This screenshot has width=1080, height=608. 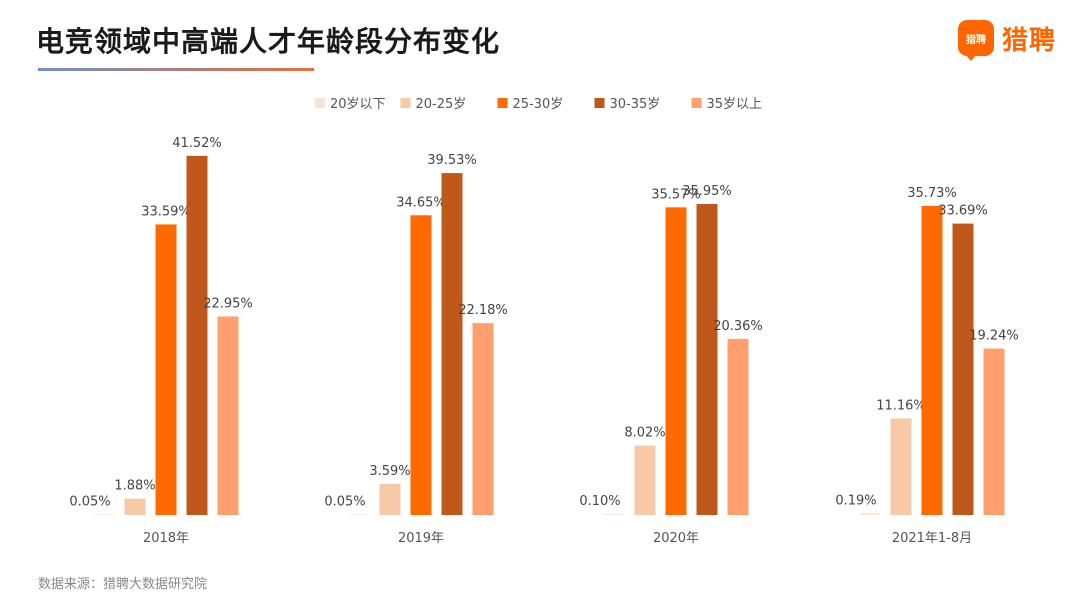 I want to click on data-label: 0.10%, so click(x=599, y=501).